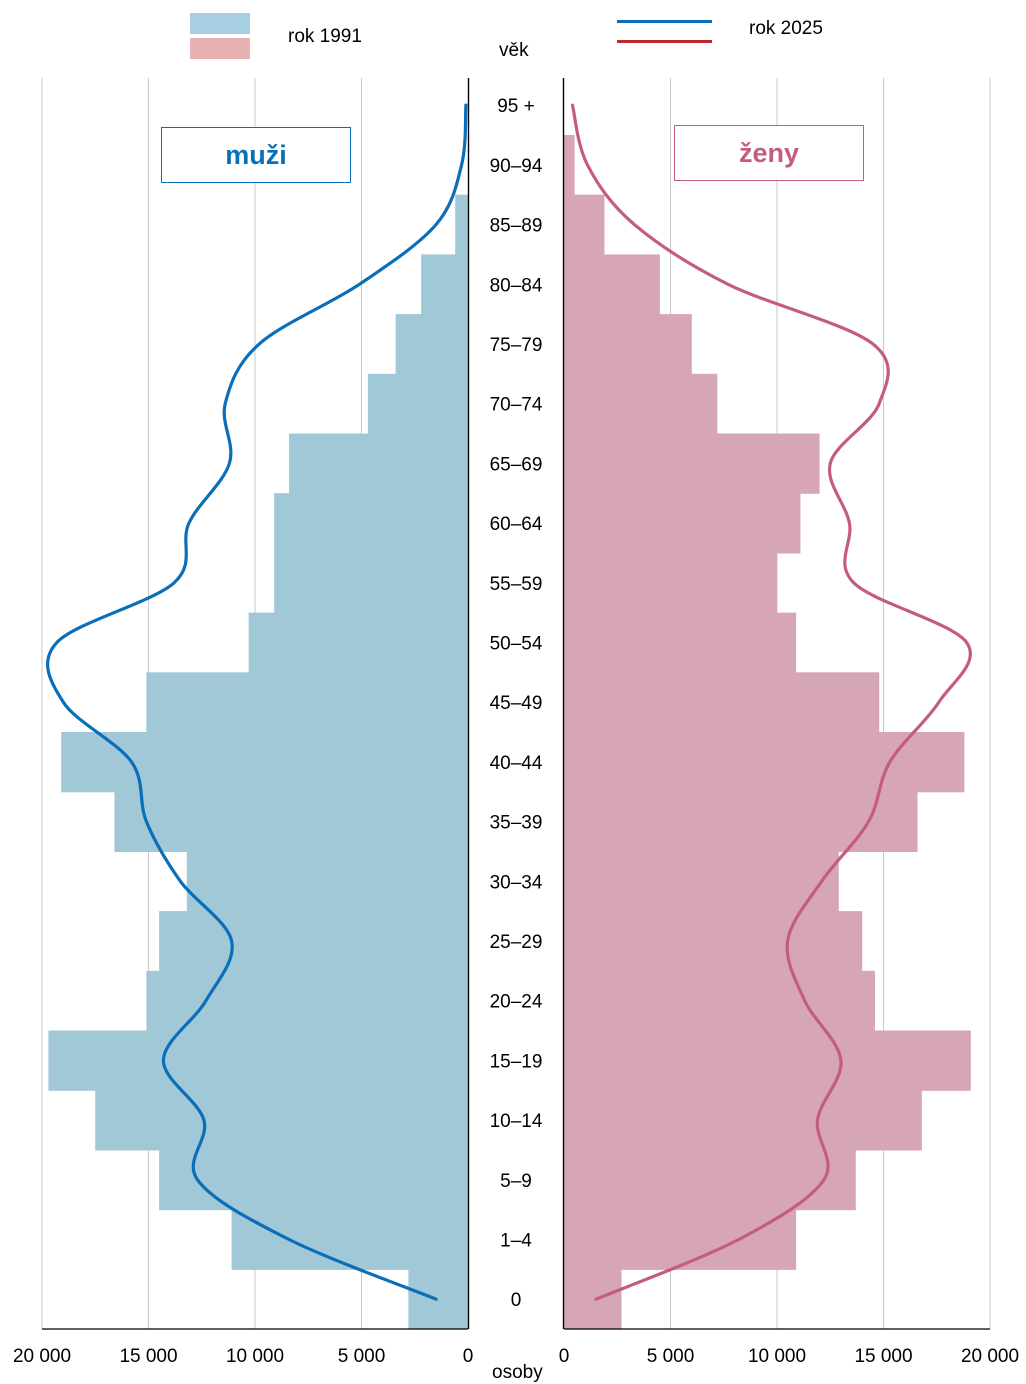  I want to click on age-label-1: 1–4, so click(516, 1240).